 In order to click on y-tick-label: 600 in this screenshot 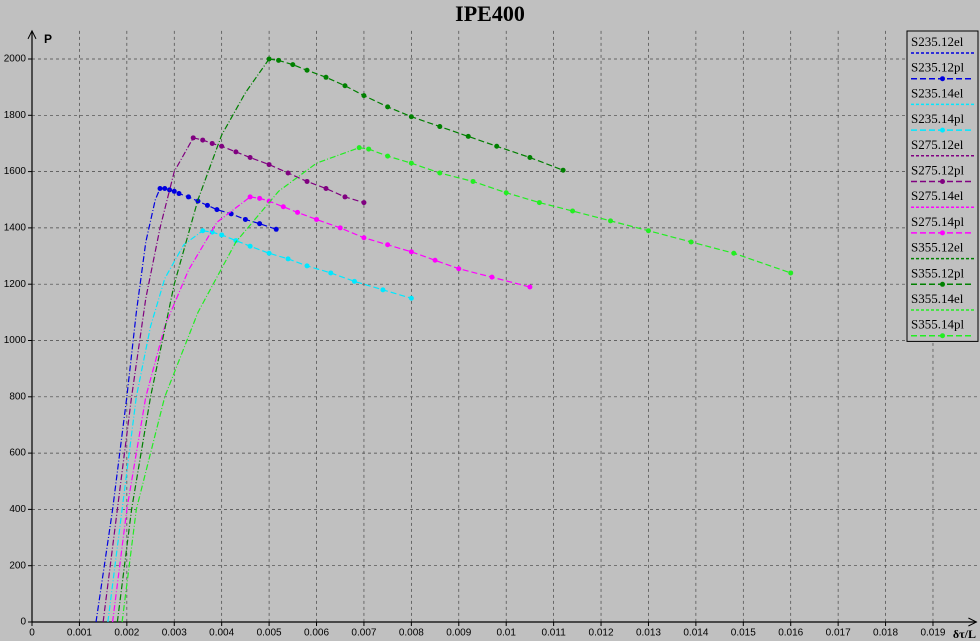, I will do `click(17, 453)`.